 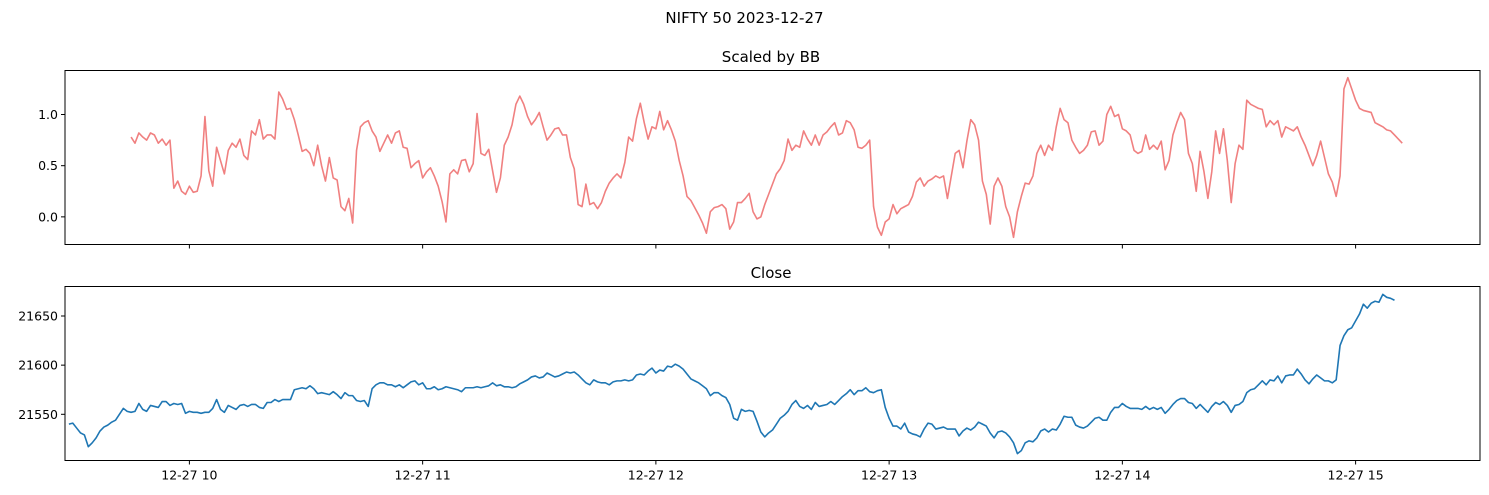 What do you see at coordinates (771, 57) in the screenshot?
I see `panel-title-scaled: Scaled by BB` at bounding box center [771, 57].